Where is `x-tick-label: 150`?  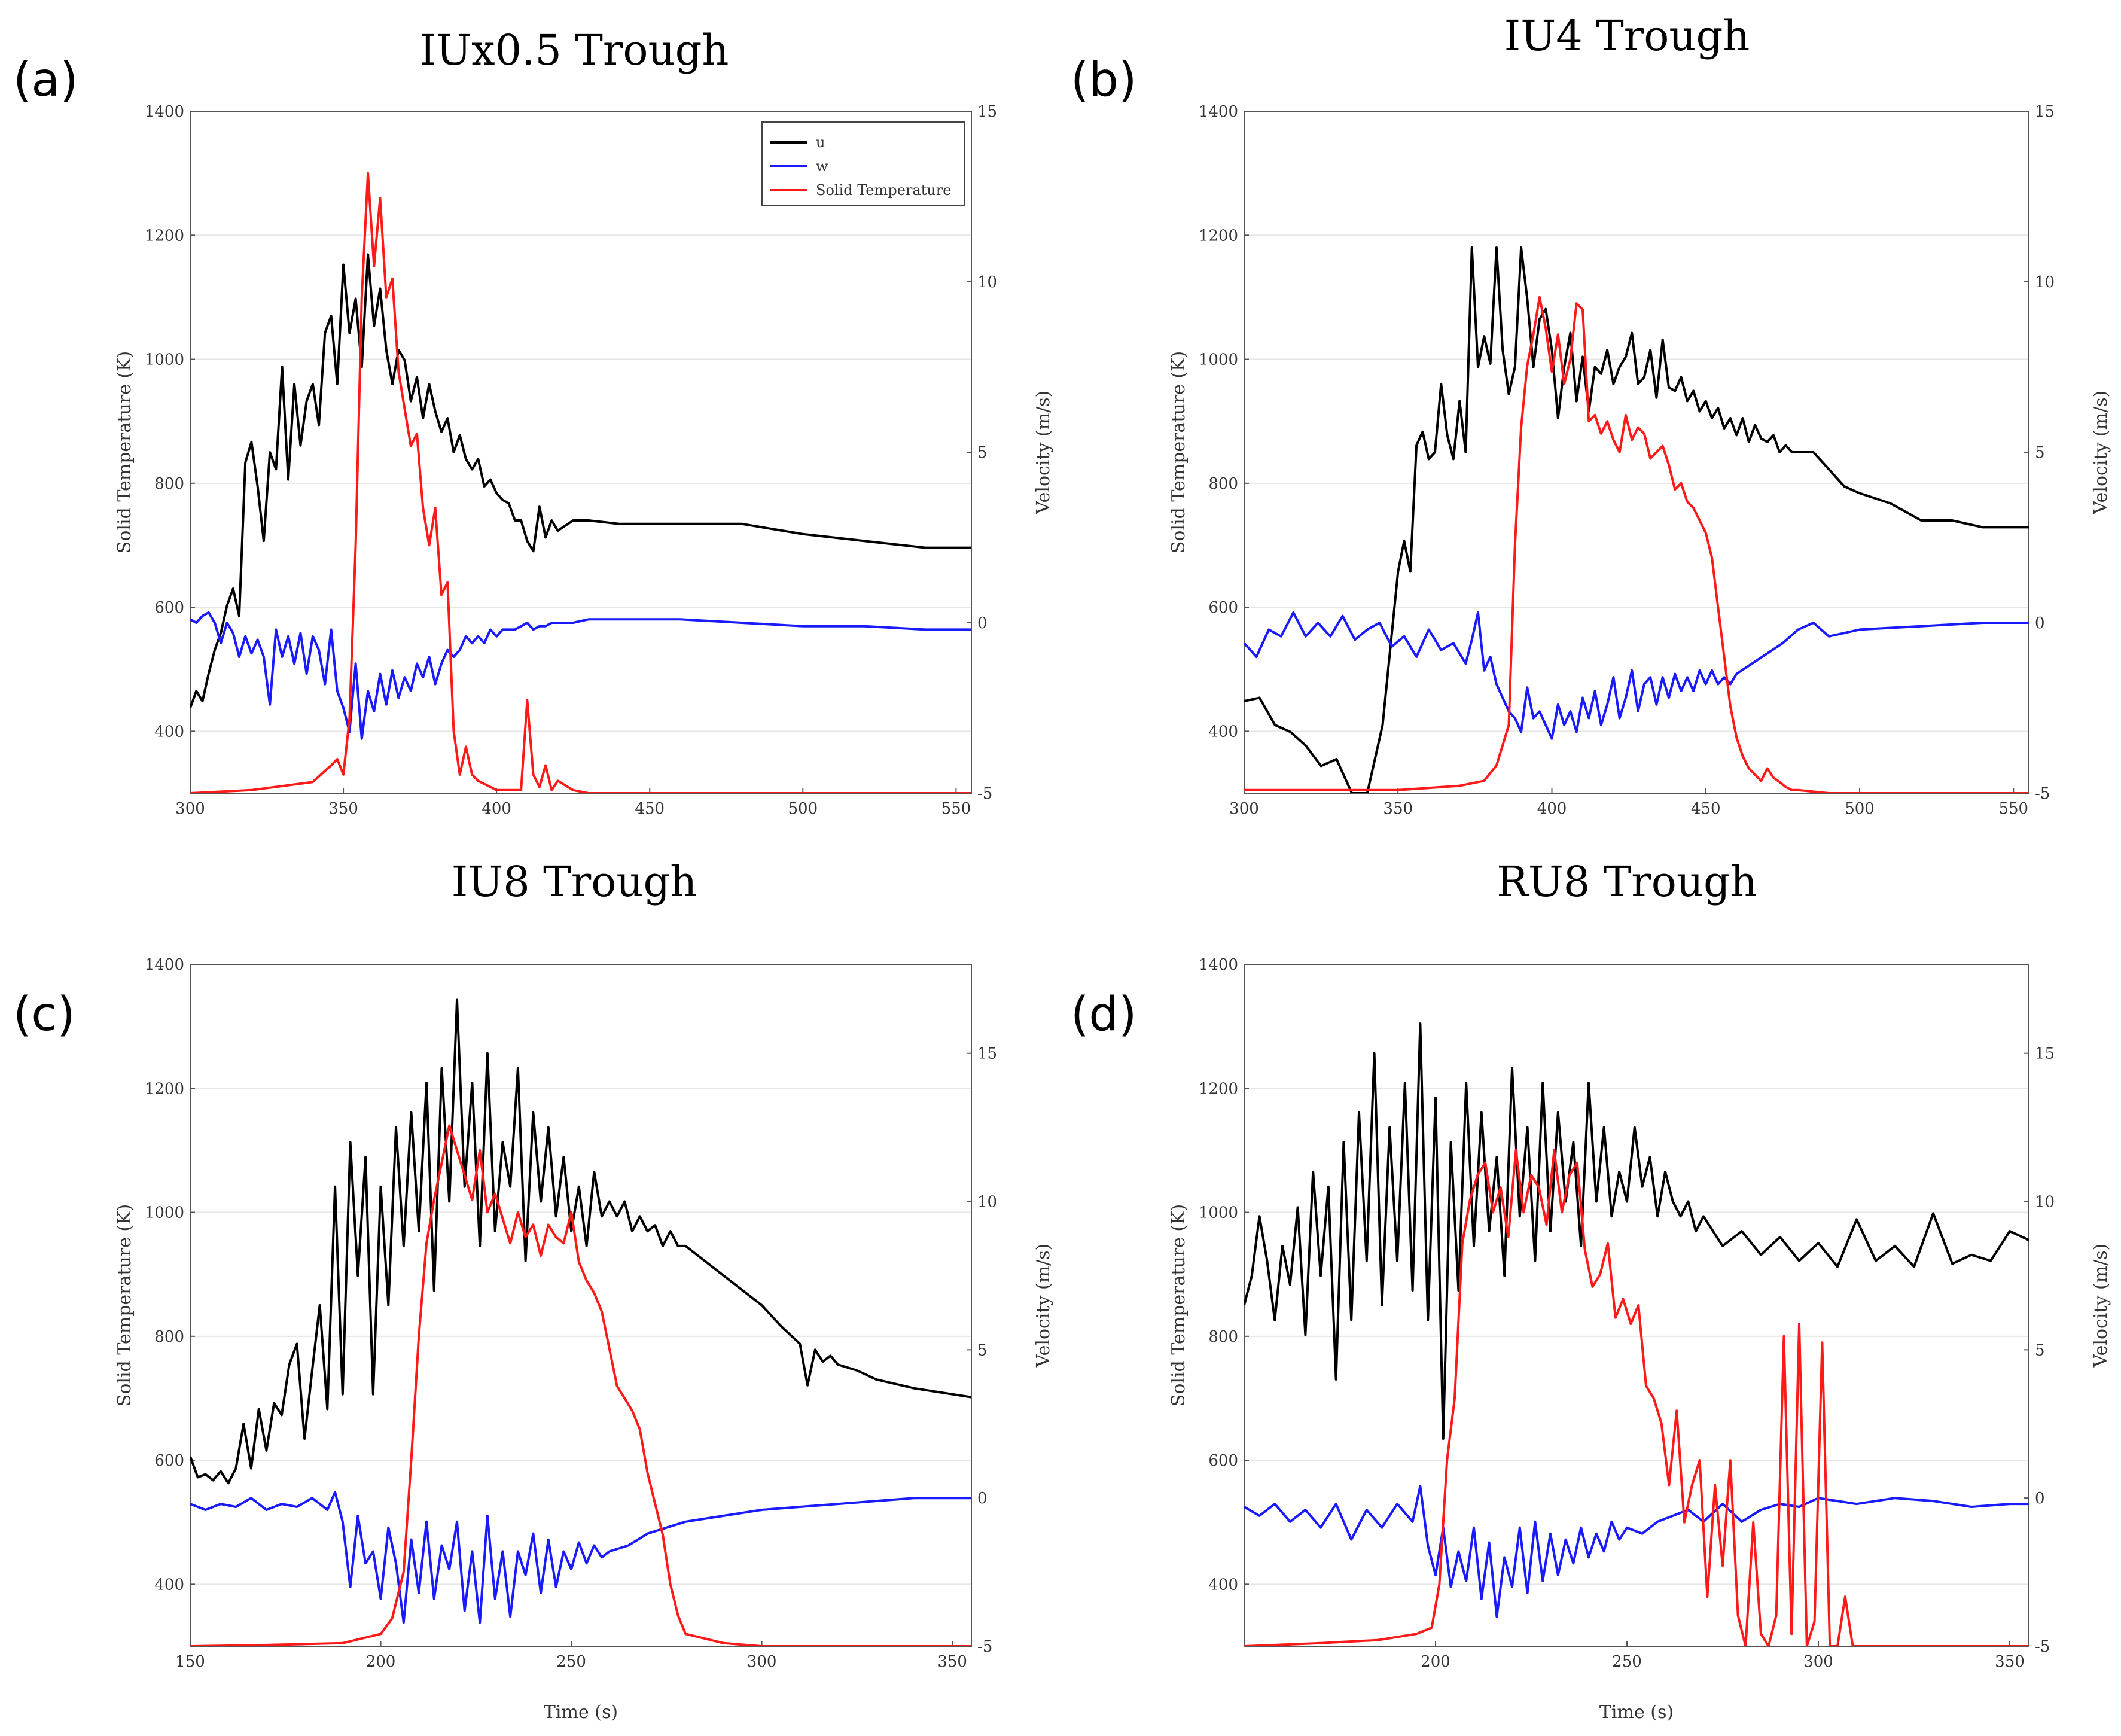
x-tick-label: 150 is located at coordinates (190, 1662).